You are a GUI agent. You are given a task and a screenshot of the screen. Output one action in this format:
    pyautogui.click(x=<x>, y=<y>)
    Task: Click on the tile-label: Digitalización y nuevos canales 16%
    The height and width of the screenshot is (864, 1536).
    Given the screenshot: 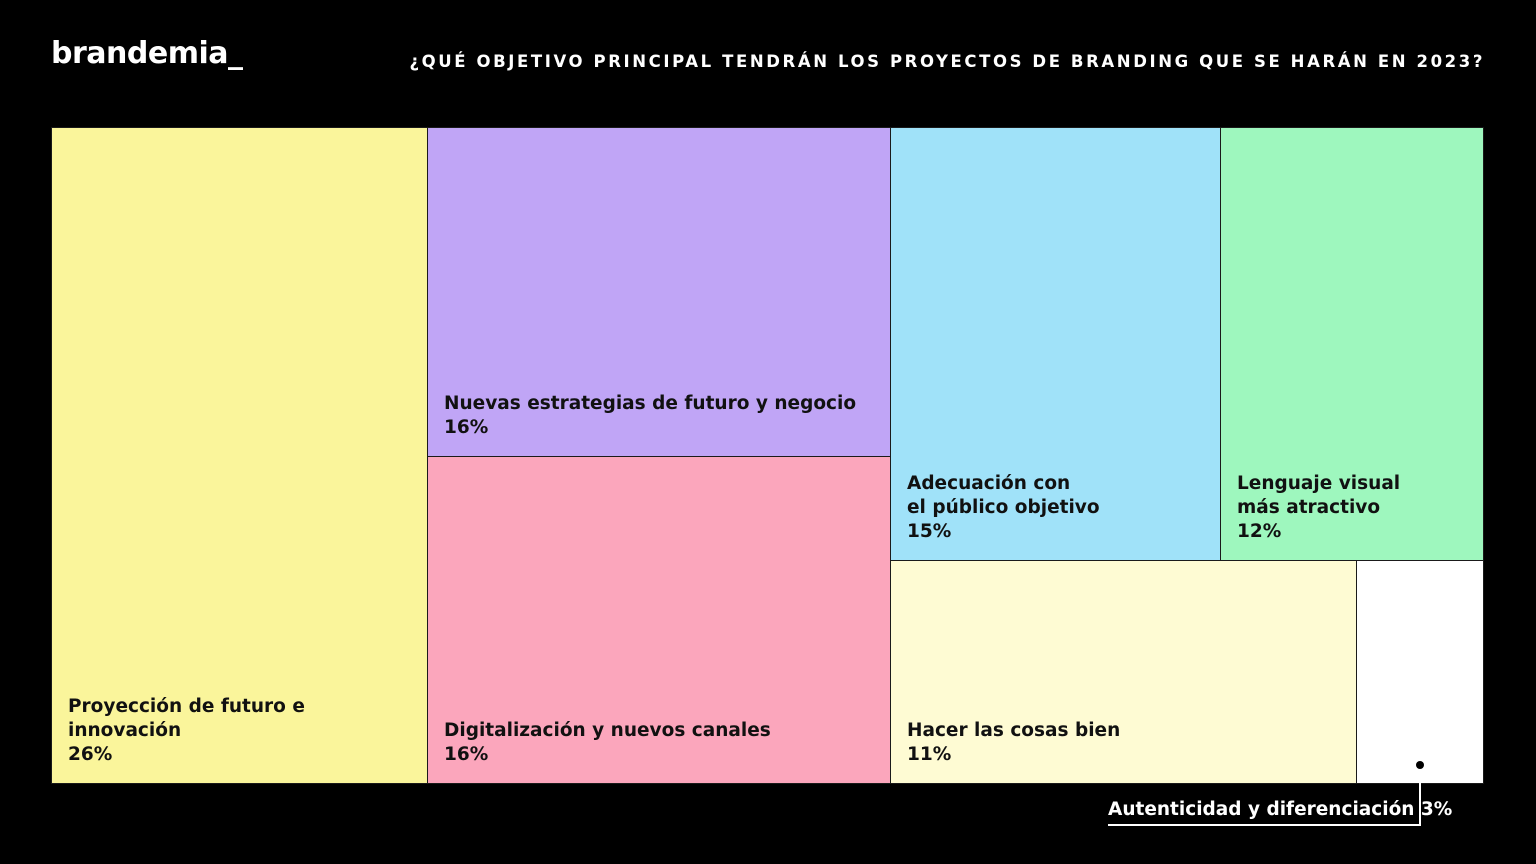 What is the action you would take?
    pyautogui.click(x=607, y=742)
    